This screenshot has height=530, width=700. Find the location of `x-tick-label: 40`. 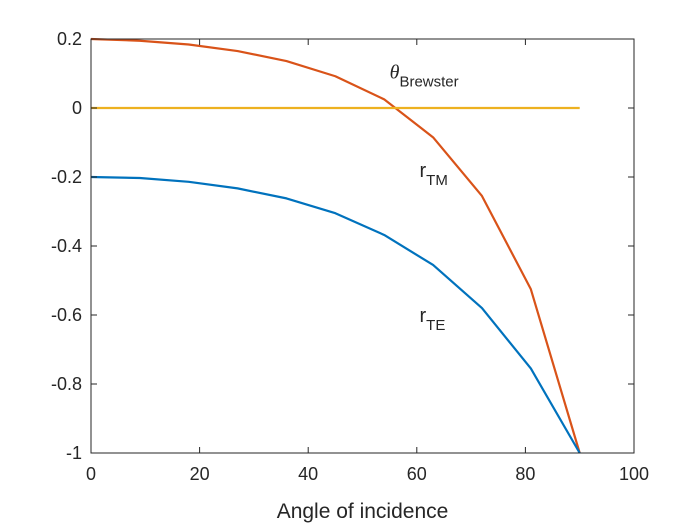

x-tick-label: 40 is located at coordinates (308, 474).